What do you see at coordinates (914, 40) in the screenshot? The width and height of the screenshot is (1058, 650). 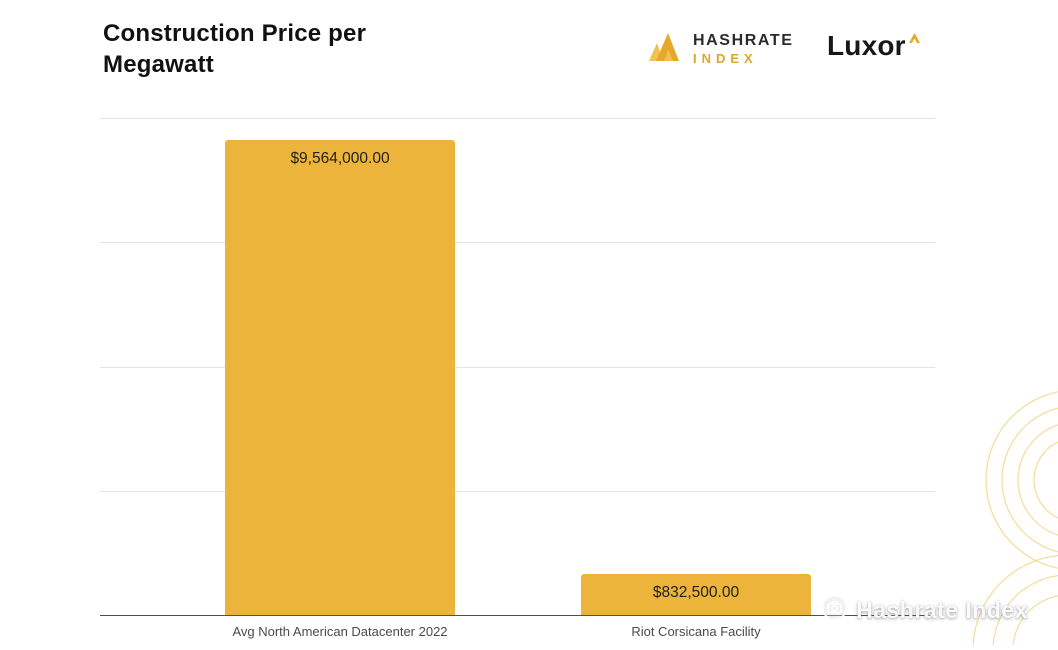 I see `luxor-accent-icon` at bounding box center [914, 40].